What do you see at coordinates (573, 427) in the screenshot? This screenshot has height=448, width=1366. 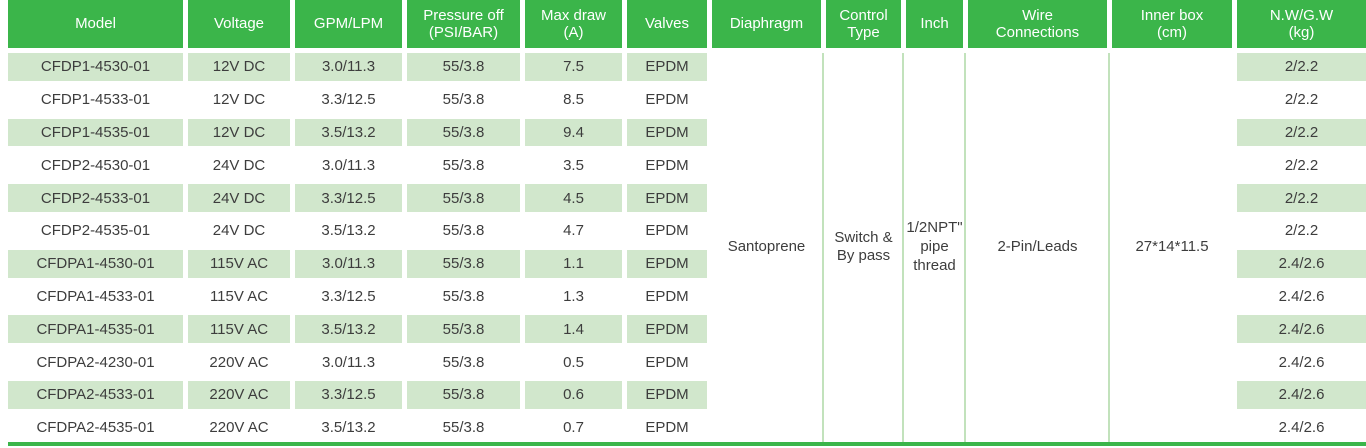 I see `cell-max-draw-a: 0.7` at bounding box center [573, 427].